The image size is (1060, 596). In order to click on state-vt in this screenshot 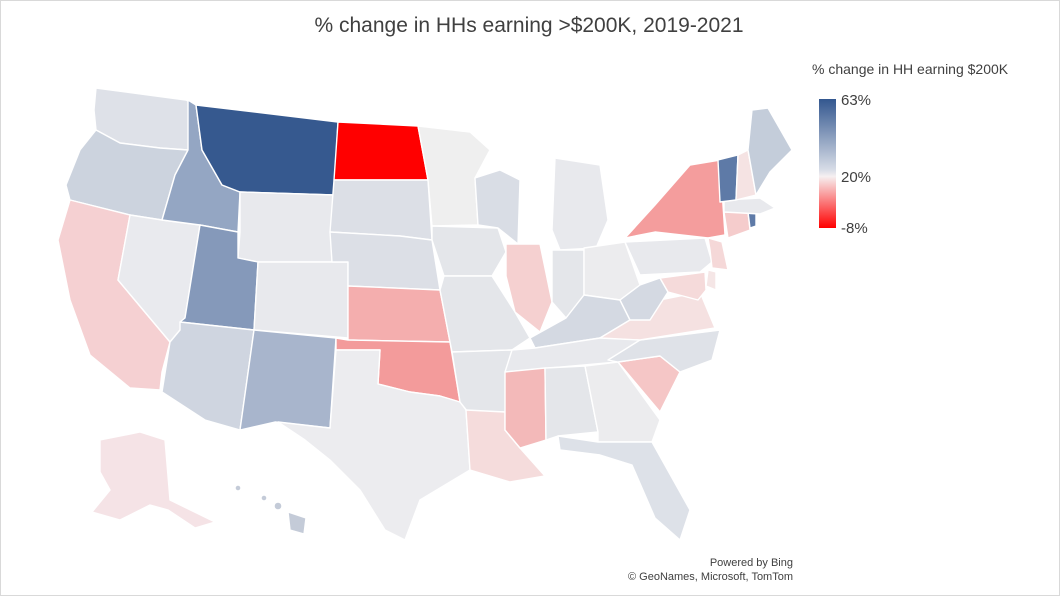, I will do `click(728, 178)`.